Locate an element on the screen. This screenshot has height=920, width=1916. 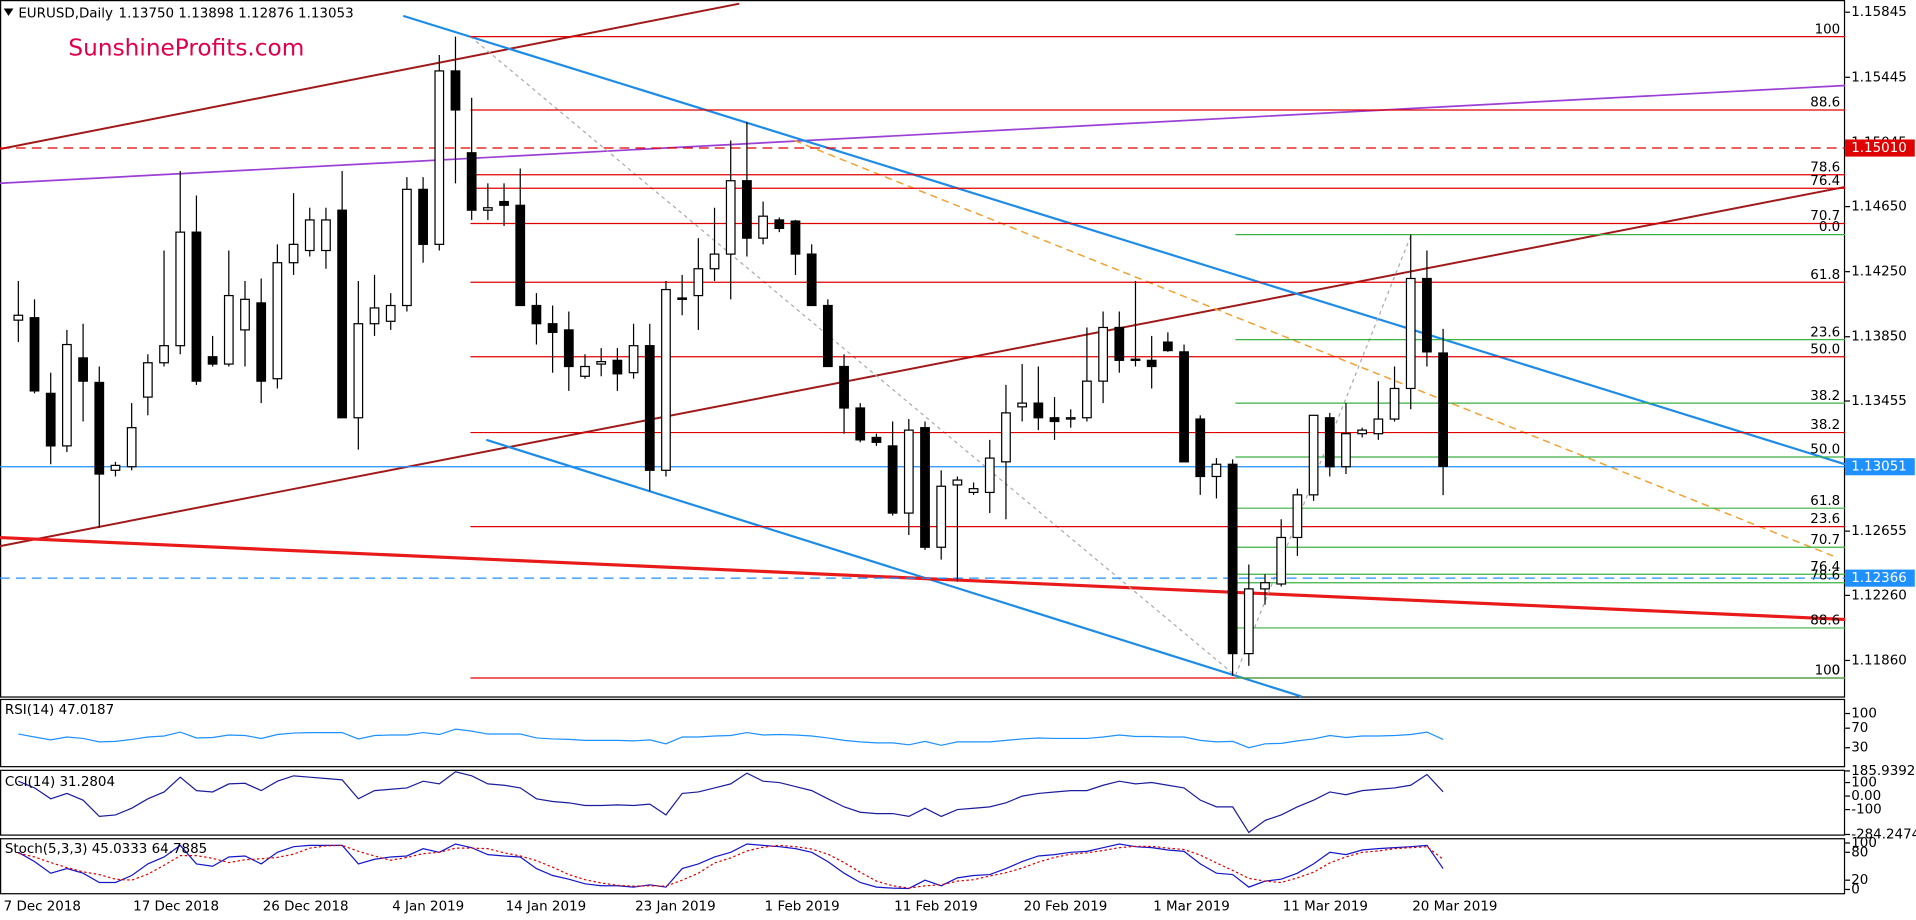
y-tick-label: 0 is located at coordinates (1855, 889).